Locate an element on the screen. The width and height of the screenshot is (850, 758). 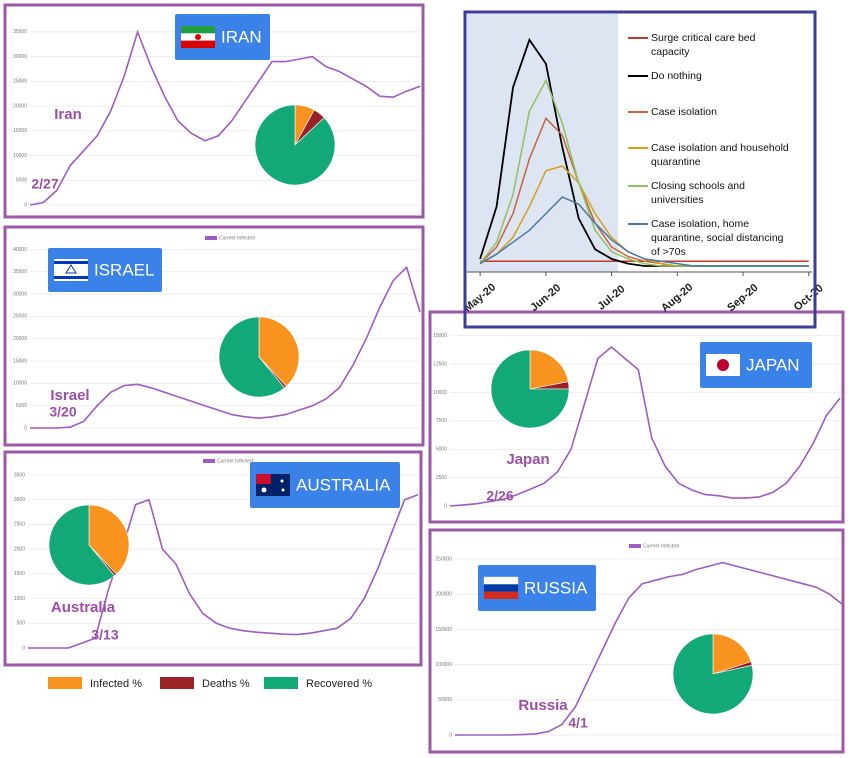
pie-legend-label: Infected % is located at coordinates (116, 684).